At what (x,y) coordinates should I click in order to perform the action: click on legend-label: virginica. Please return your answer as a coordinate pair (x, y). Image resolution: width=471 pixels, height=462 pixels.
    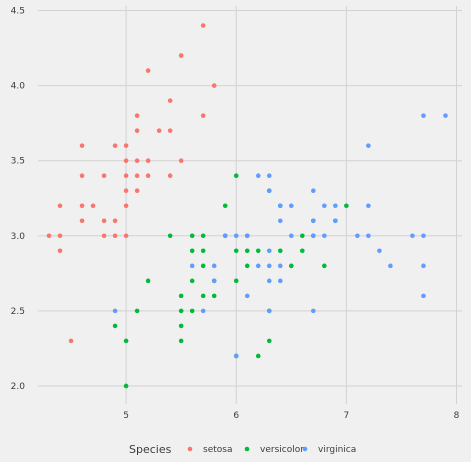
    Looking at the image, I should click on (337, 450).